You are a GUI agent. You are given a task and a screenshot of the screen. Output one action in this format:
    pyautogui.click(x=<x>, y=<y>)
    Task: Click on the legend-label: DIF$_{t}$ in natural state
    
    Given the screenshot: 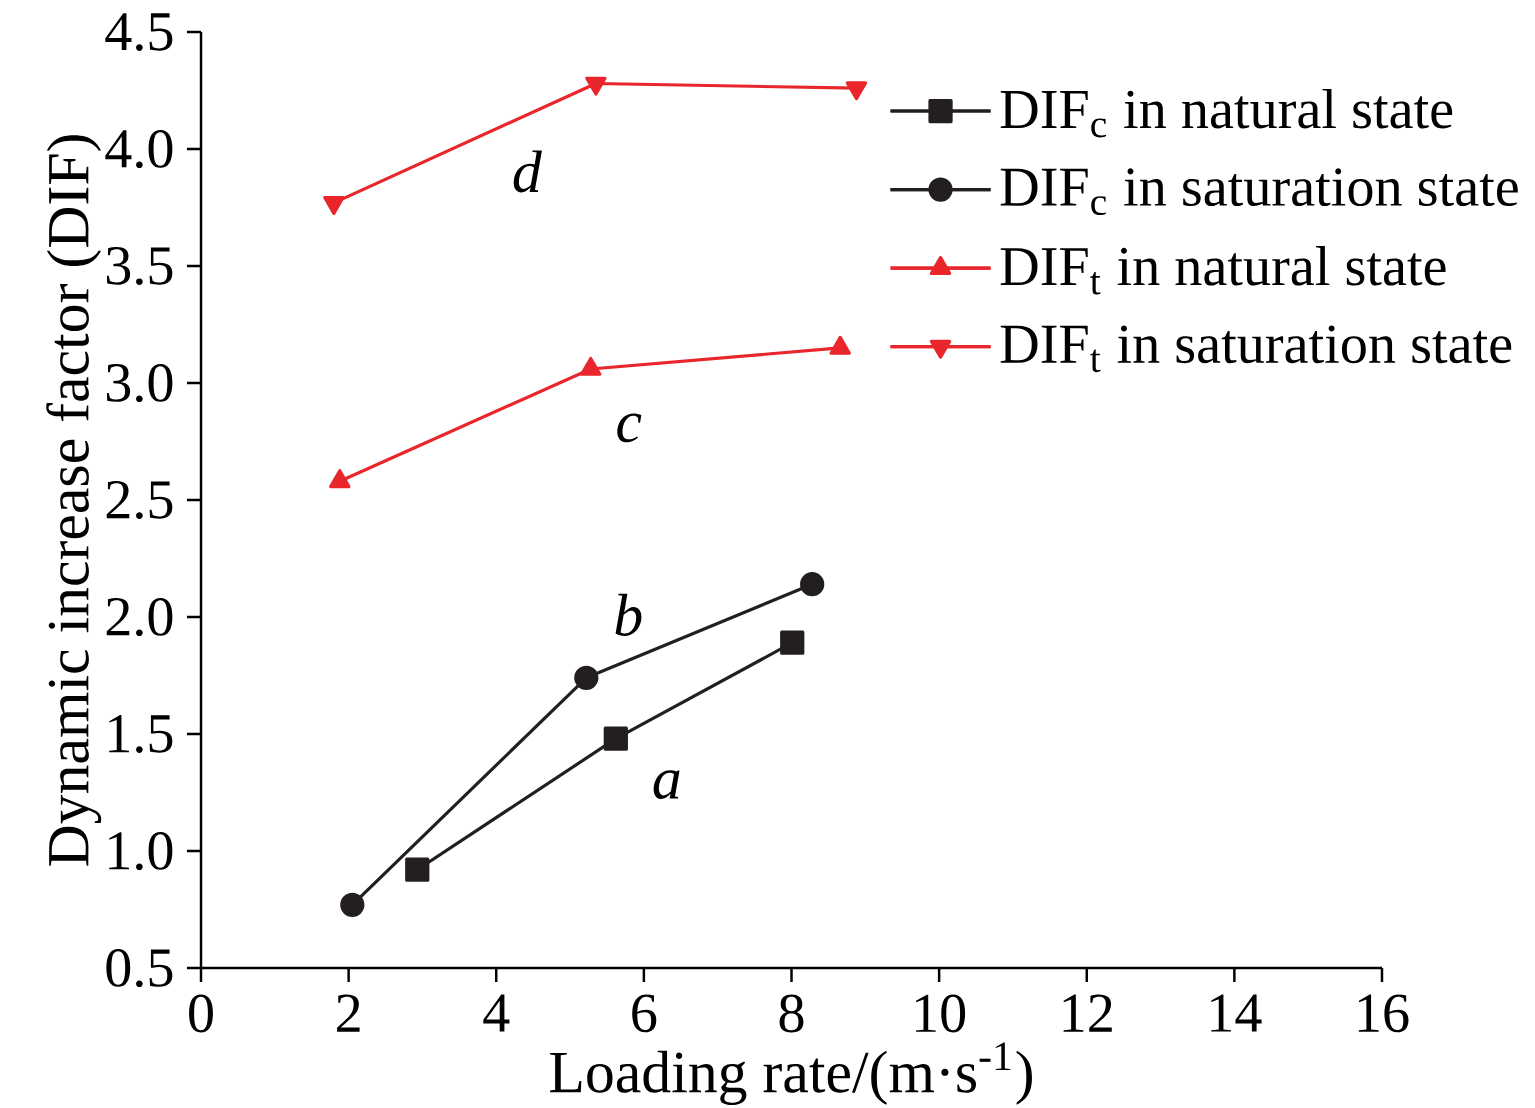 What is the action you would take?
    pyautogui.click(x=1223, y=270)
    